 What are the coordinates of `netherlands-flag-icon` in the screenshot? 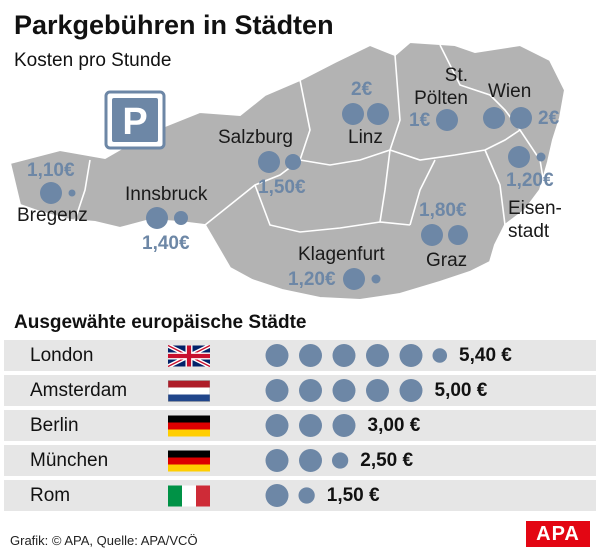 It's located at (189, 391).